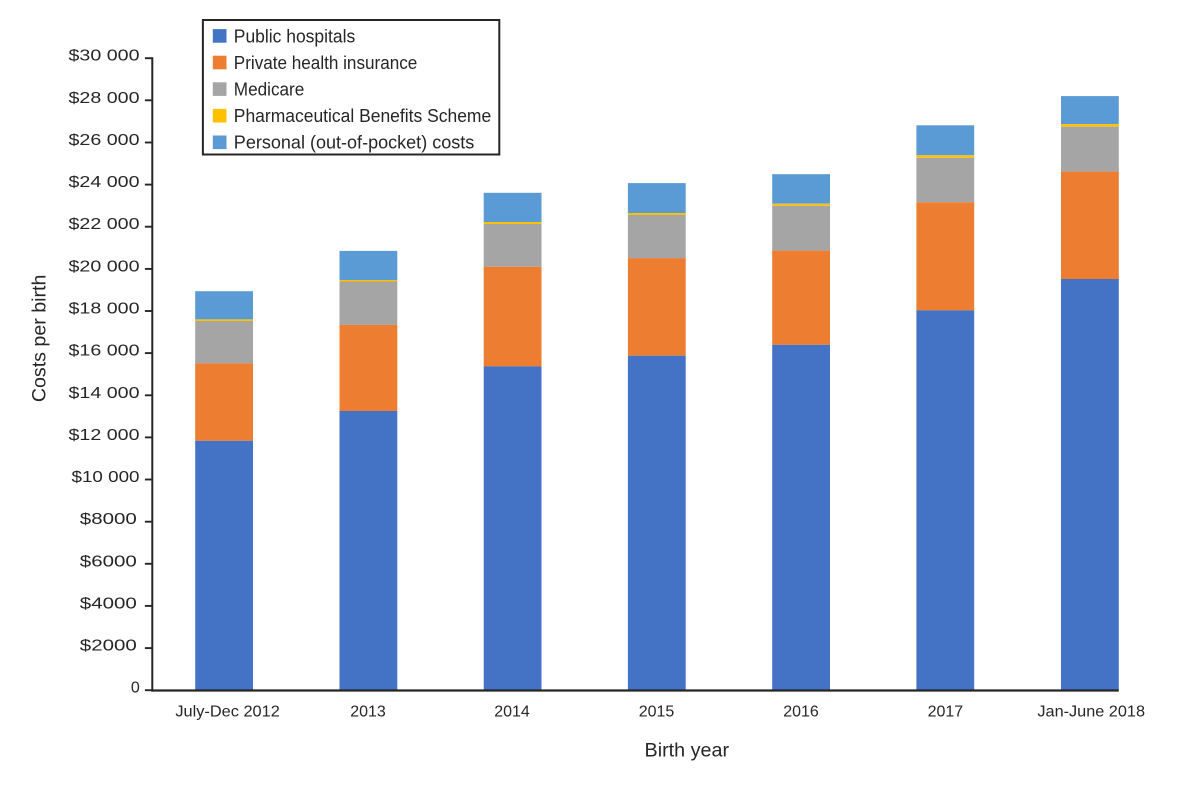  What do you see at coordinates (1091, 712) in the screenshot?
I see `svg-text: Jan-June 2018` at bounding box center [1091, 712].